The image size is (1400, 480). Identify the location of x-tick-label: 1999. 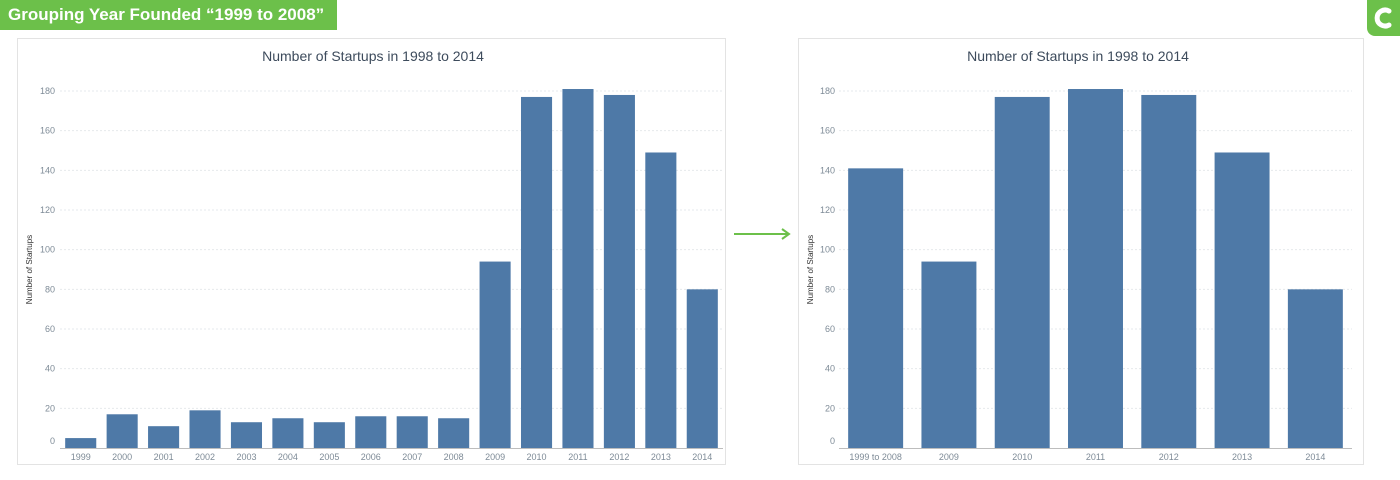
(81, 457).